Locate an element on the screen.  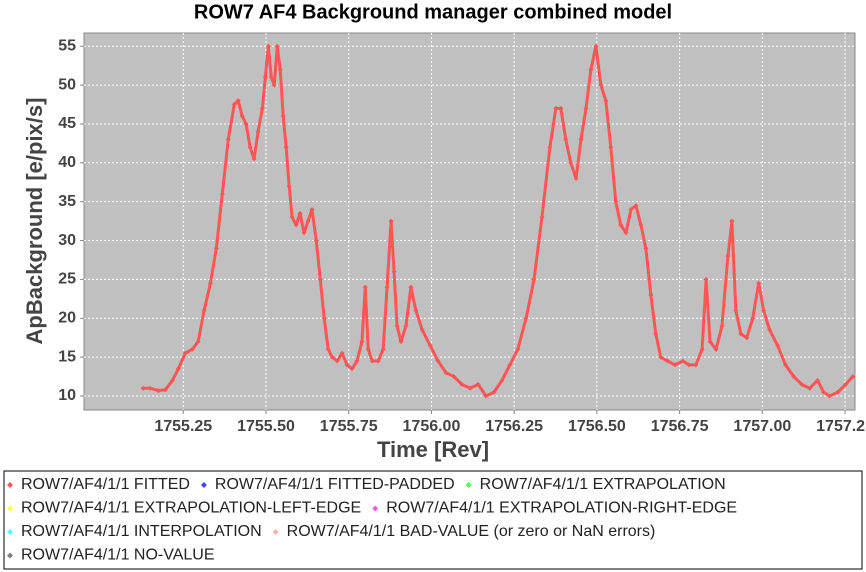
legend-label: ROW7/AF4/1/1 NO-VALUE is located at coordinates (118, 555).